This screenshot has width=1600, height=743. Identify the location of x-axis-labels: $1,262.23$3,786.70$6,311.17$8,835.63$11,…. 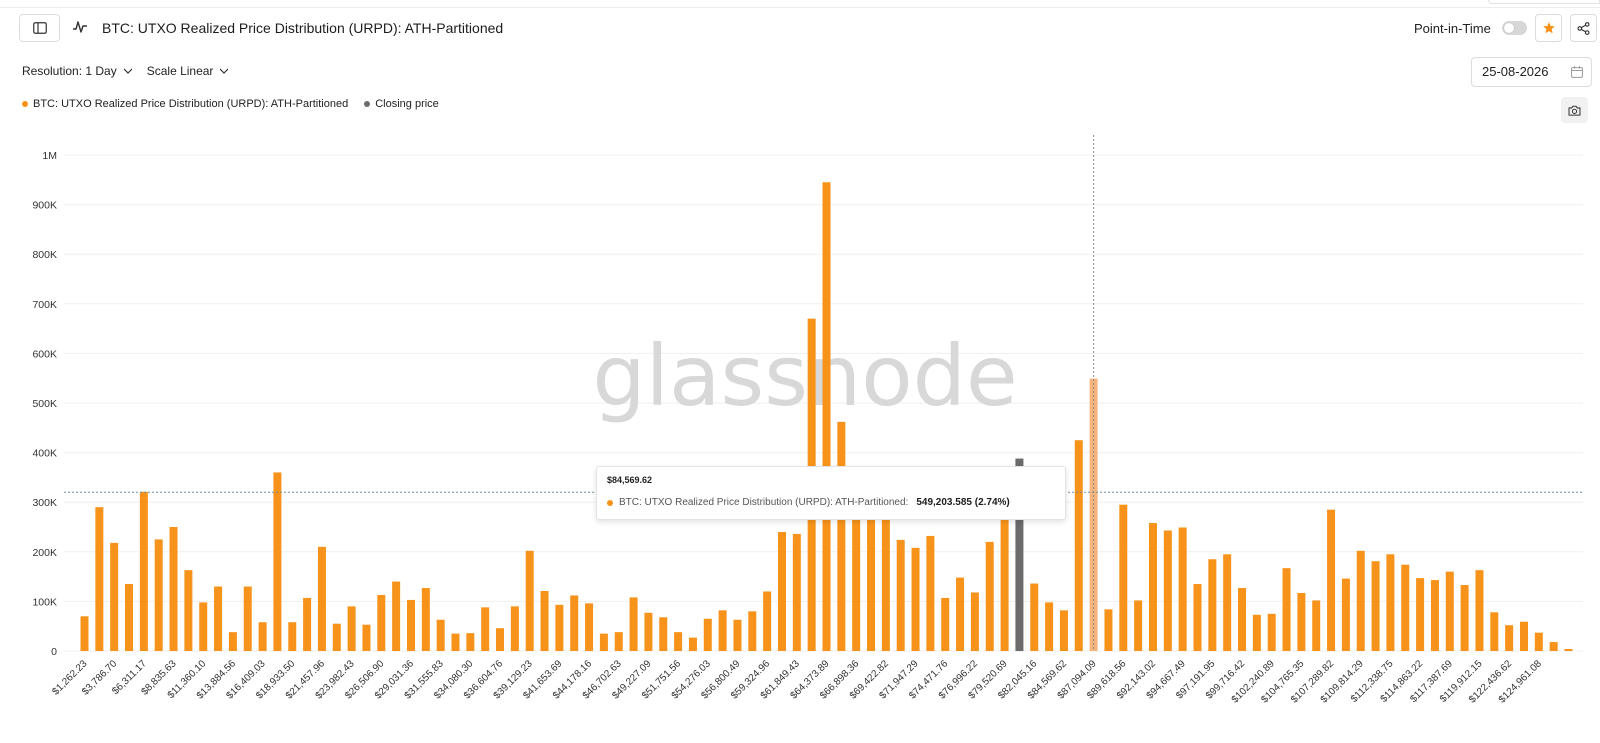
(797, 681).